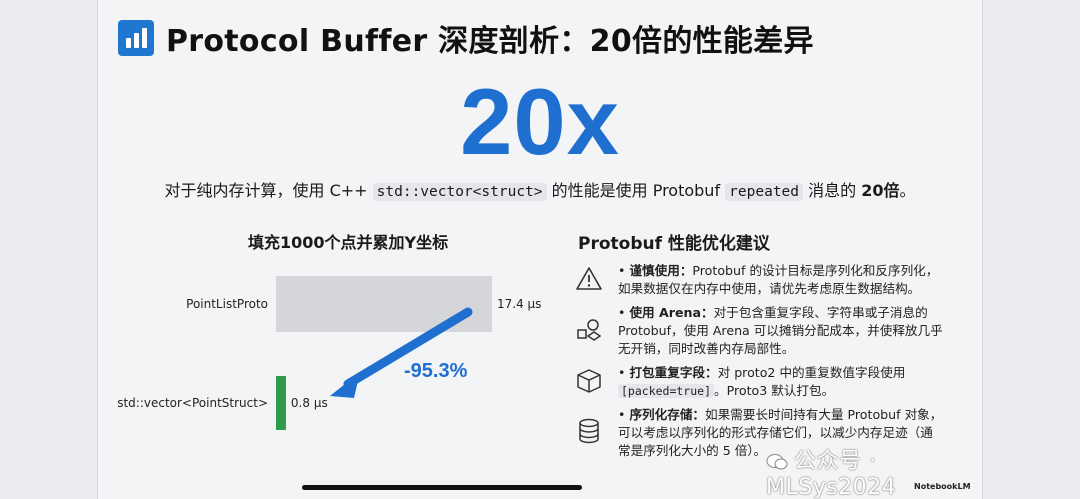  What do you see at coordinates (309, 403) in the screenshot?
I see `value-label-1: 0.8 µs` at bounding box center [309, 403].